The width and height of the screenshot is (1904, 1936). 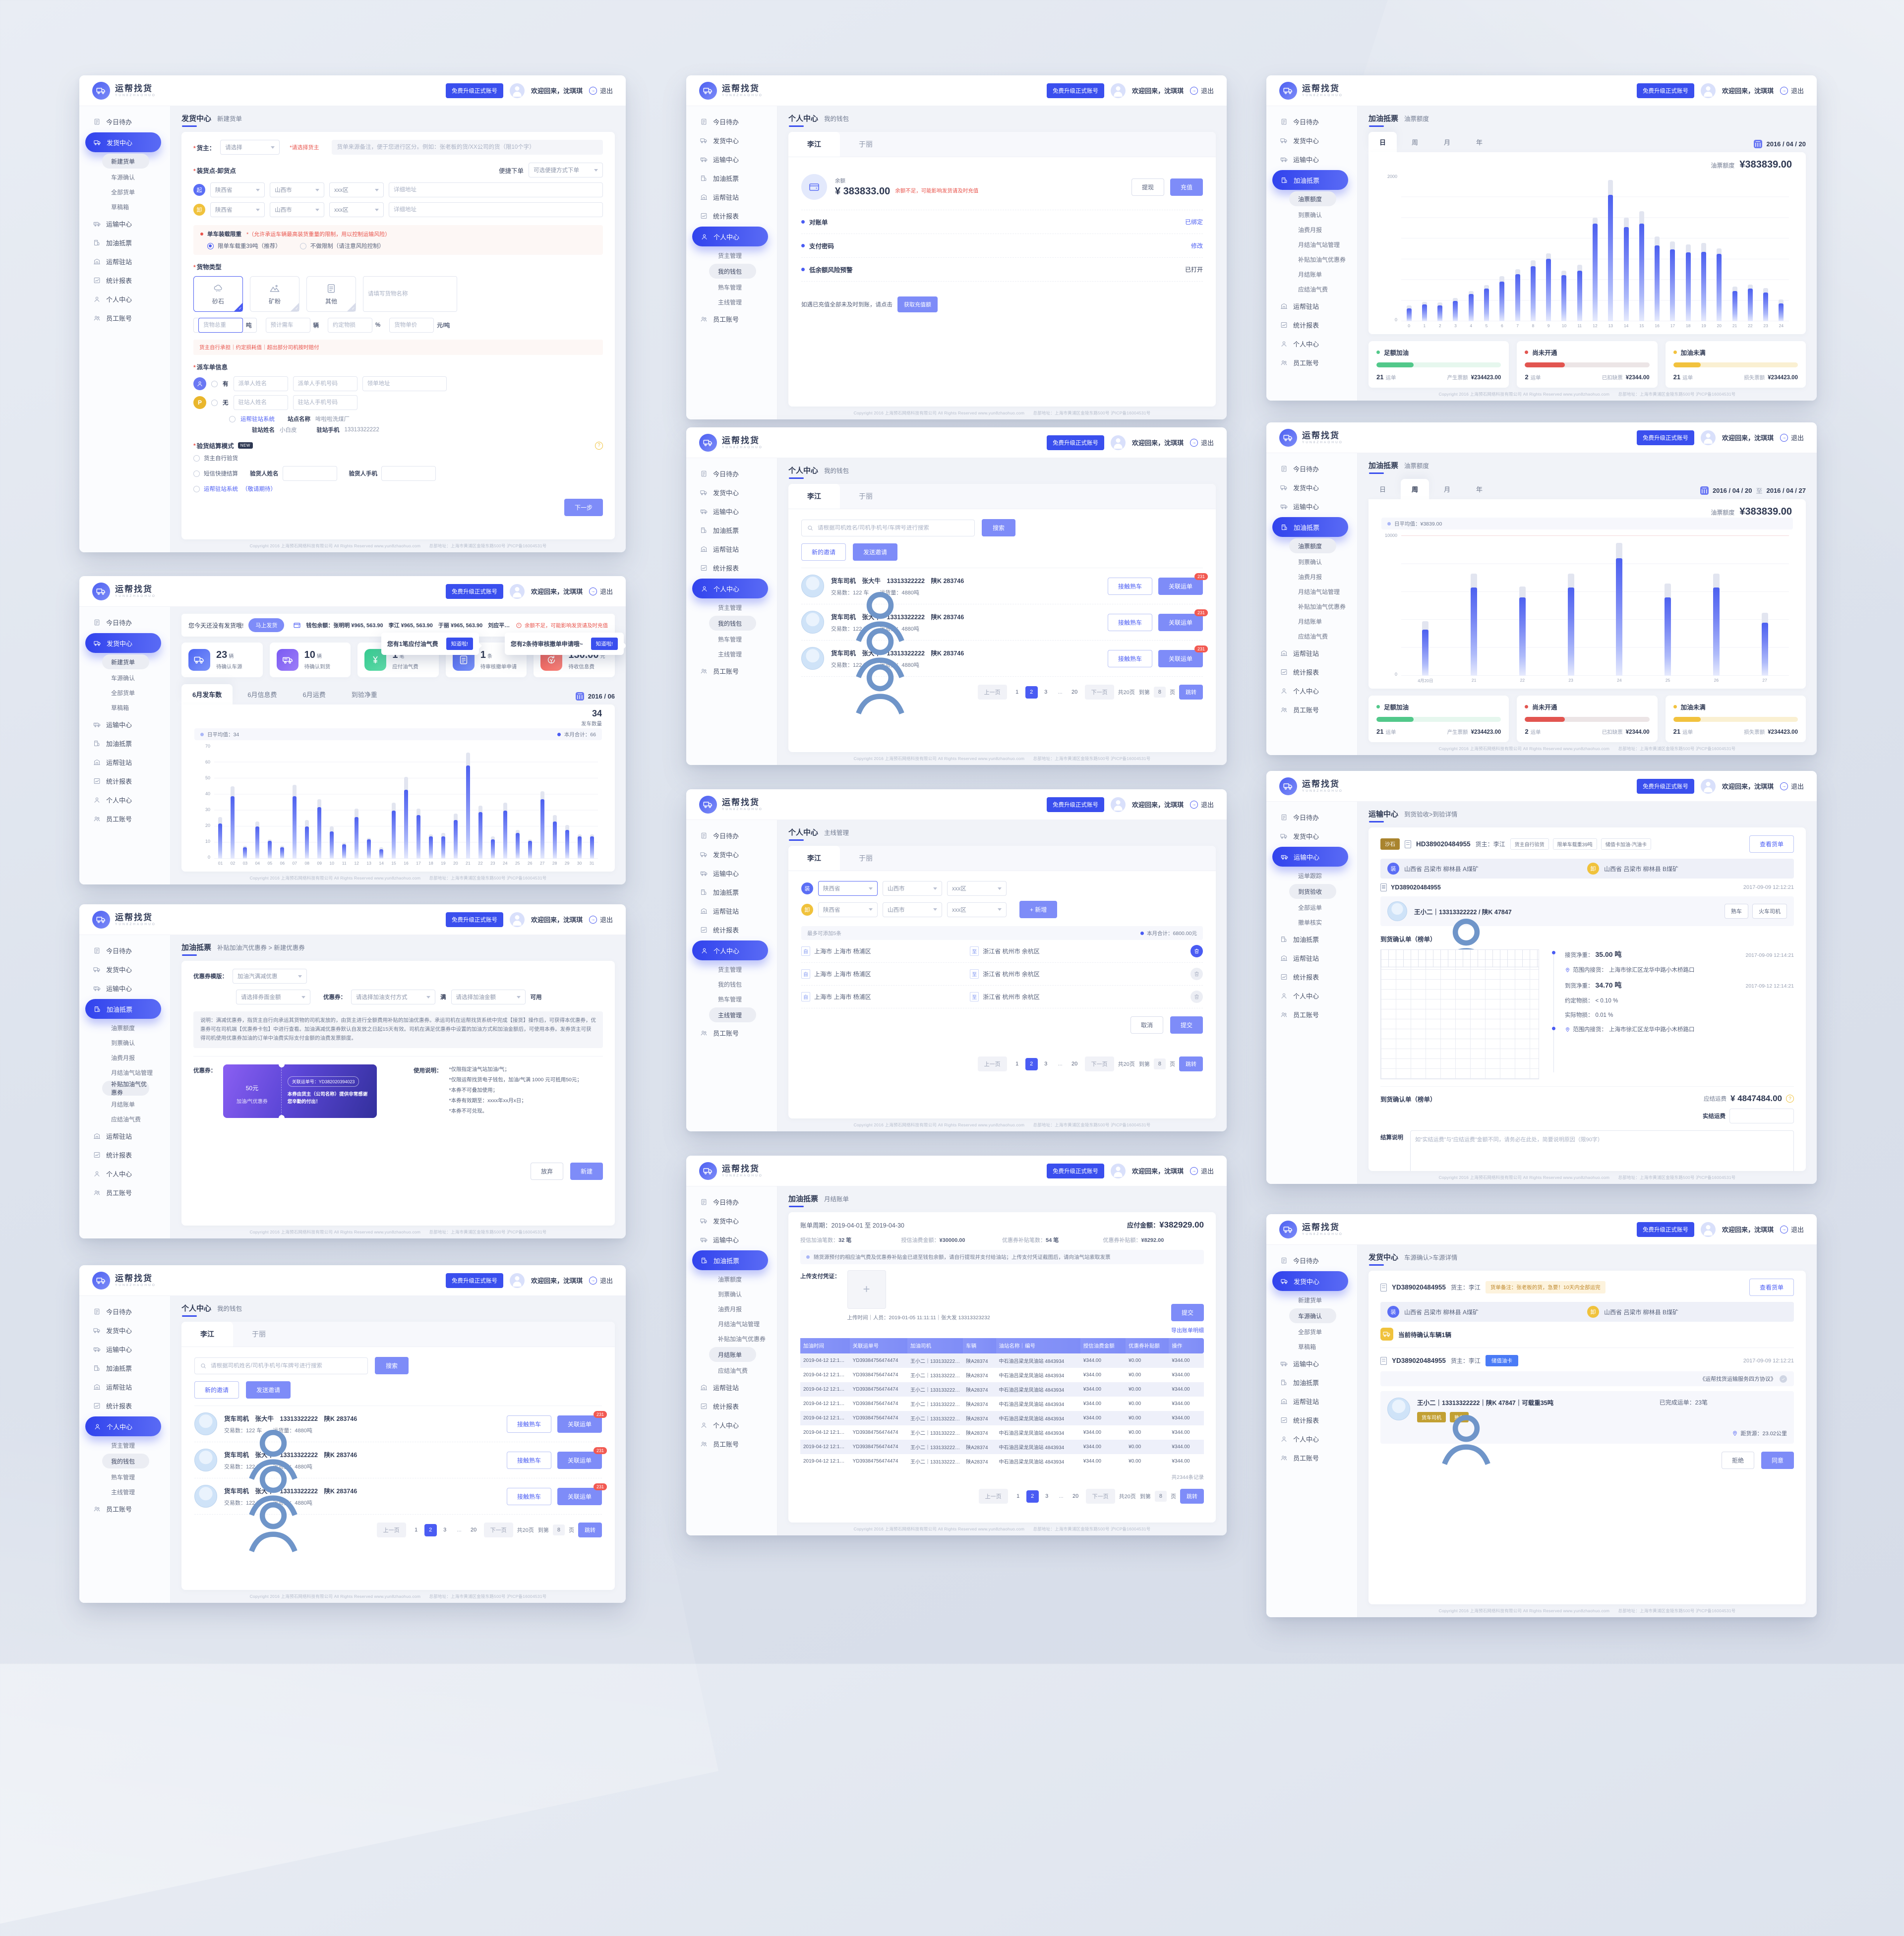 What do you see at coordinates (196, 473) in the screenshot?
I see `sms-settle-radio` at bounding box center [196, 473].